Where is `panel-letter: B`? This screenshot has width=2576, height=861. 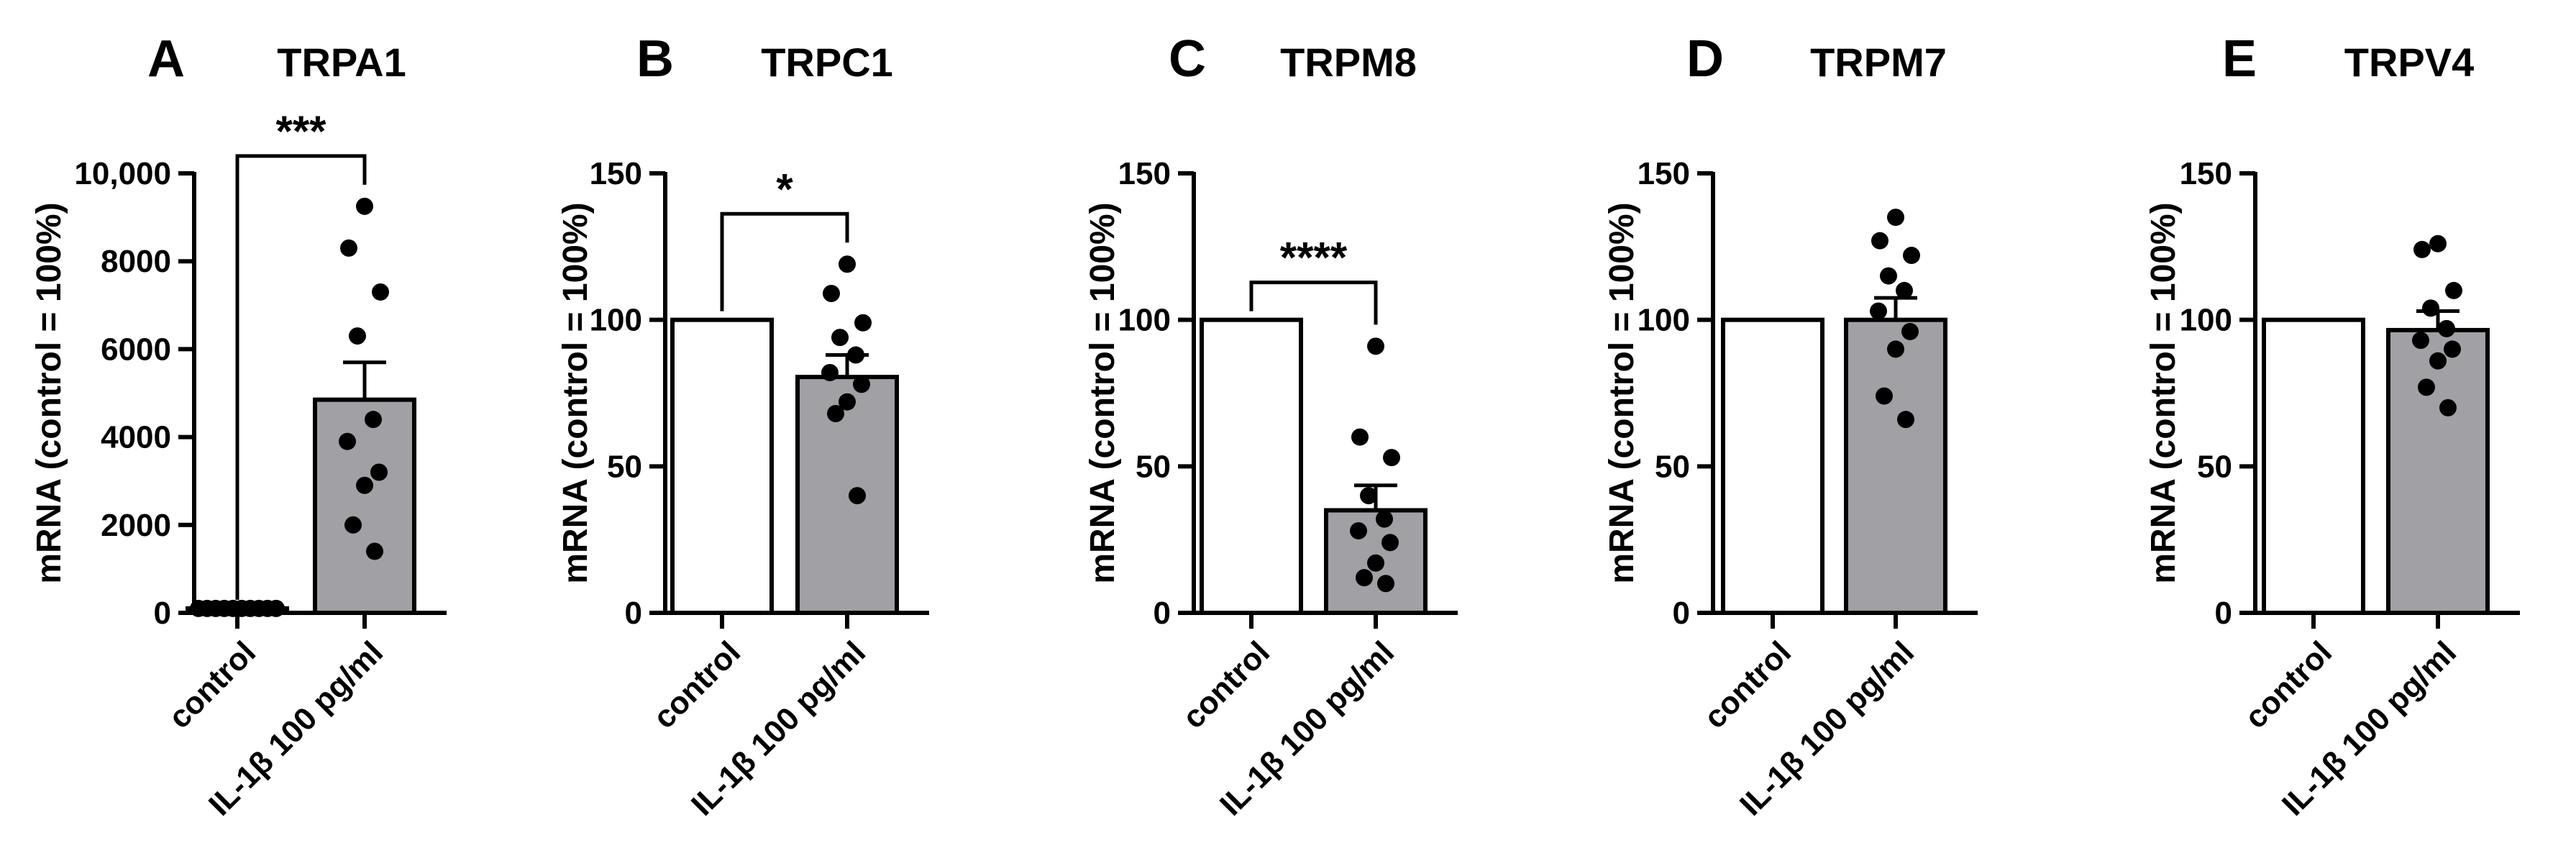 panel-letter: B is located at coordinates (655, 59).